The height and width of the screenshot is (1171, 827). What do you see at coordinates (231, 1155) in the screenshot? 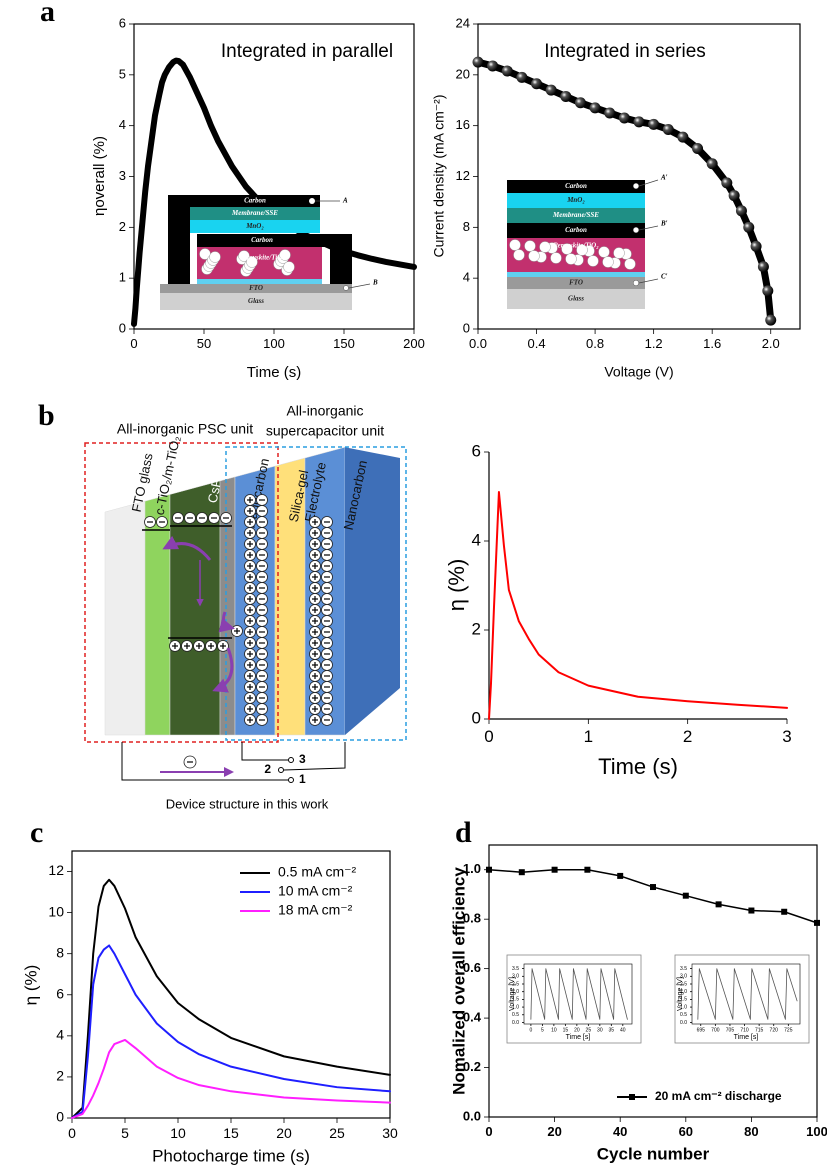
I see `x-axis-label: Photocharge time (s)` at bounding box center [231, 1155].